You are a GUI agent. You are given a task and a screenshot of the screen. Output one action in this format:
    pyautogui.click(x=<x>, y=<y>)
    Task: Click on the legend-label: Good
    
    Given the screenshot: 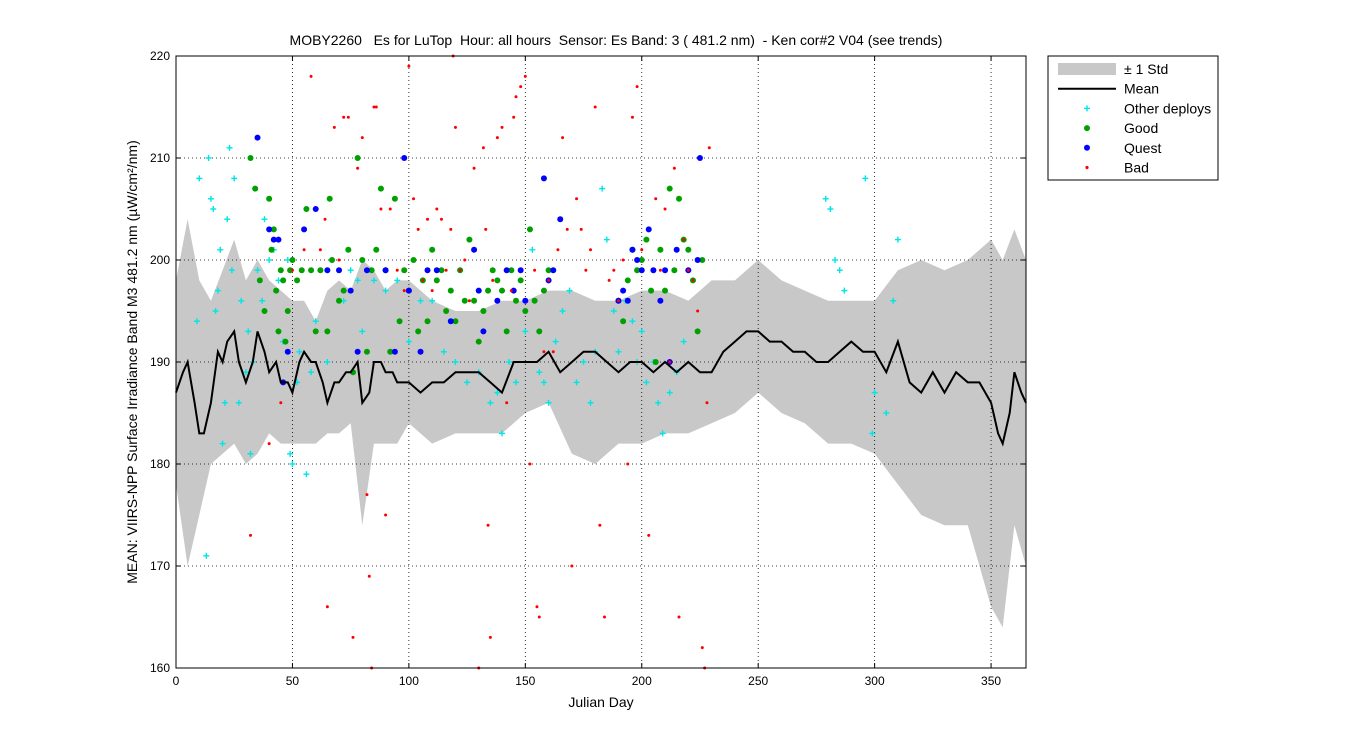 What is the action you would take?
    pyautogui.click(x=1141, y=128)
    